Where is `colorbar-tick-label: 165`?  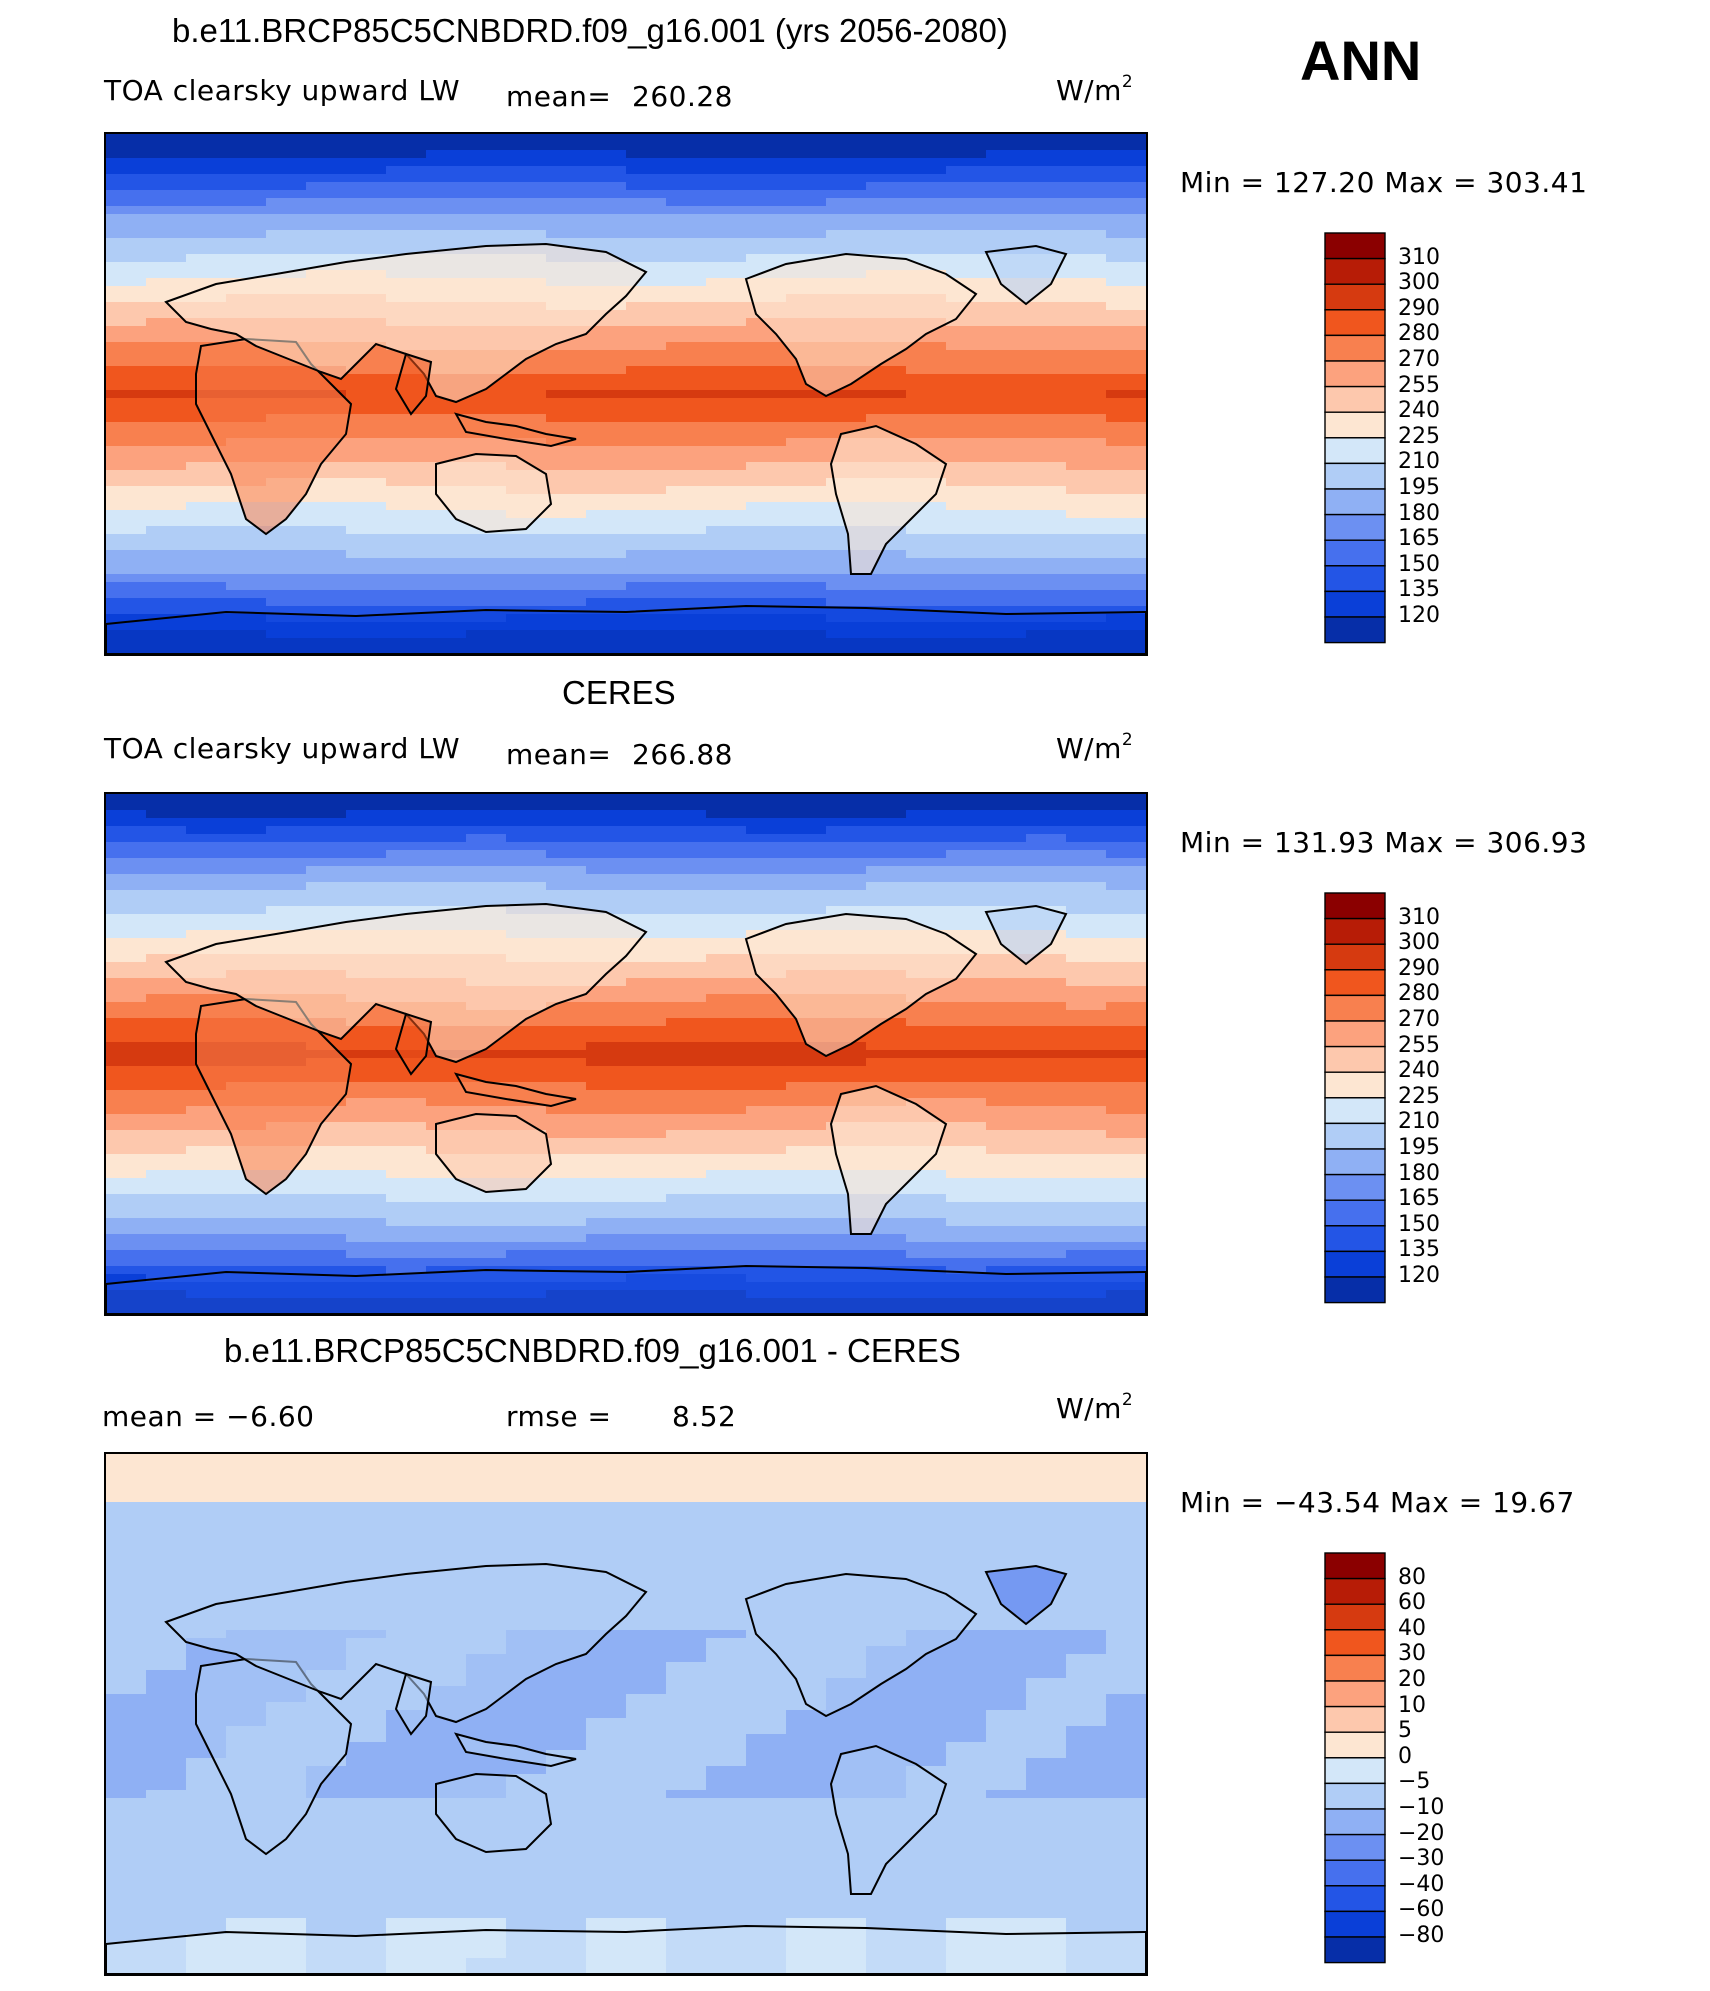 colorbar-tick-label: 165 is located at coordinates (1419, 539).